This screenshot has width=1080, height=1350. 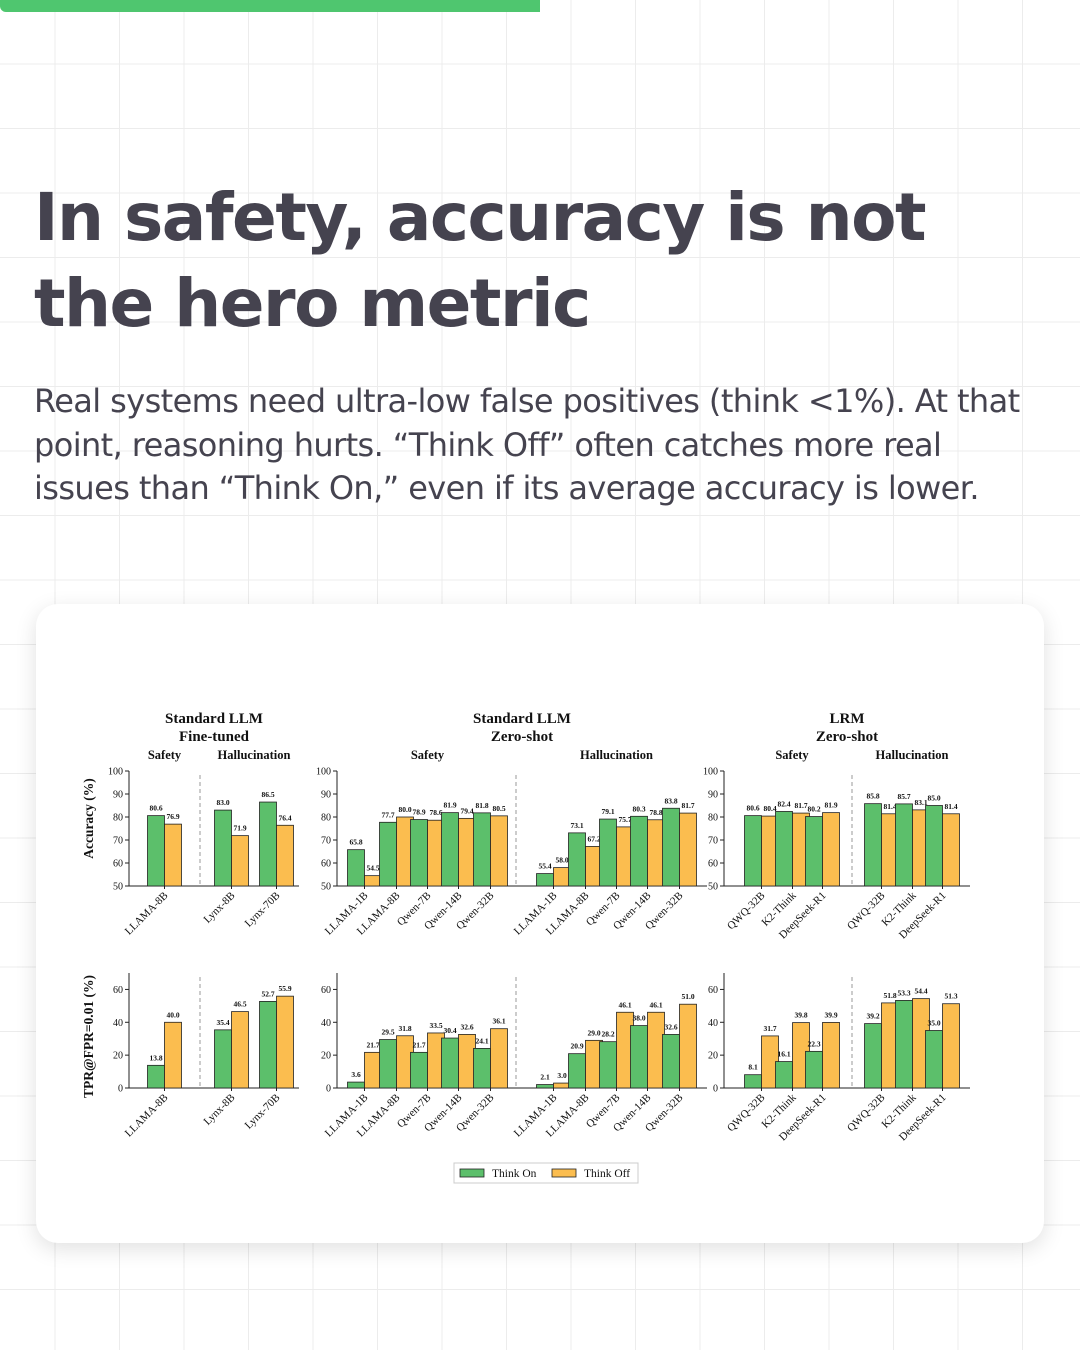 I want to click on bar-value-label: 40.0, so click(x=172, y=1014).